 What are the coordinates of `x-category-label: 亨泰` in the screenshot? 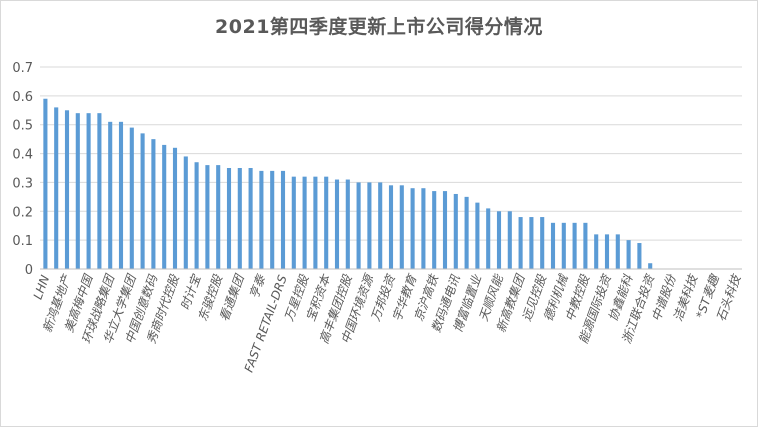 It's located at (258, 285).